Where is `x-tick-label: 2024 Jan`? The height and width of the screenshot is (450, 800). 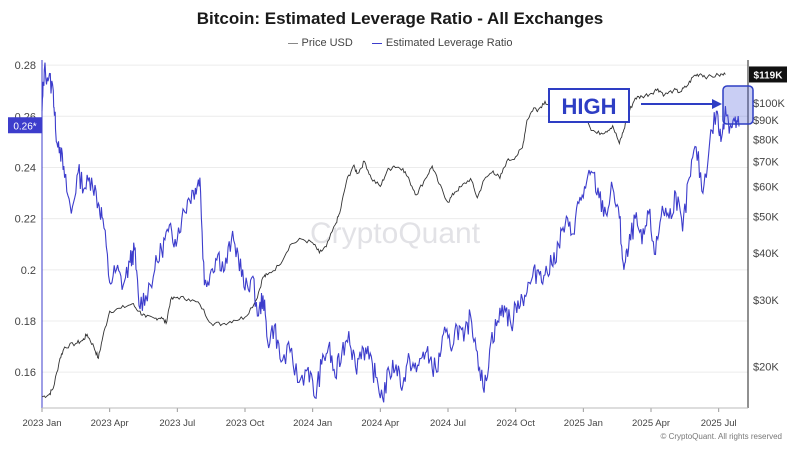 x-tick-label: 2024 Jan is located at coordinates (312, 423).